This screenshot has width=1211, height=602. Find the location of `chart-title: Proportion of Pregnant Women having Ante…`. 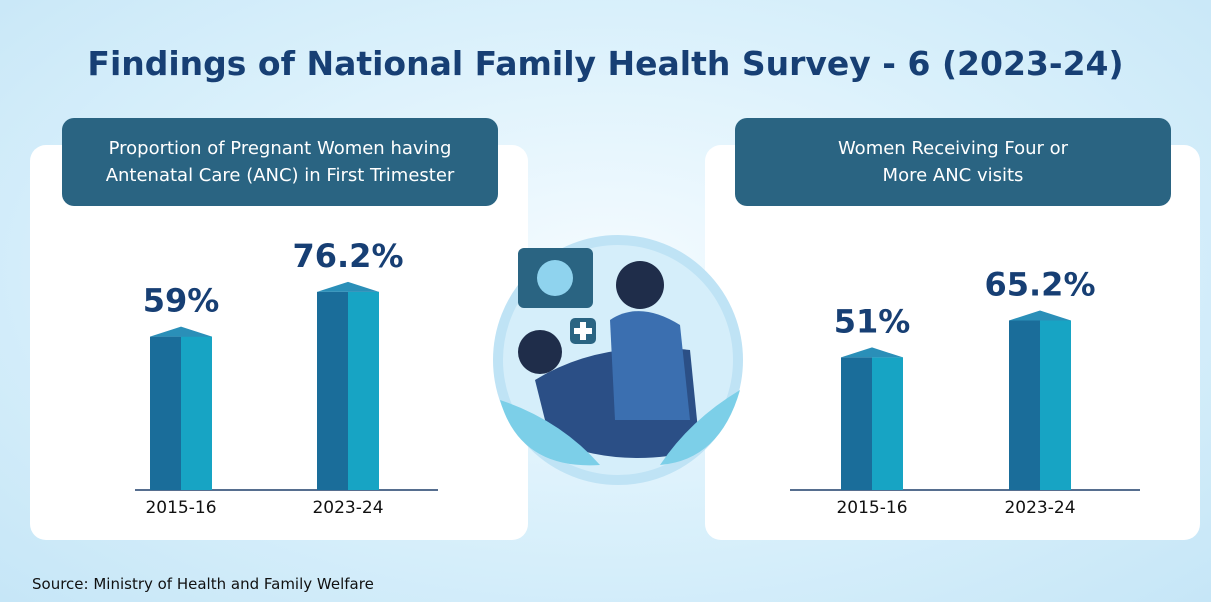

chart-title: Proportion of Pregnant Women having Ante… is located at coordinates (280, 162).